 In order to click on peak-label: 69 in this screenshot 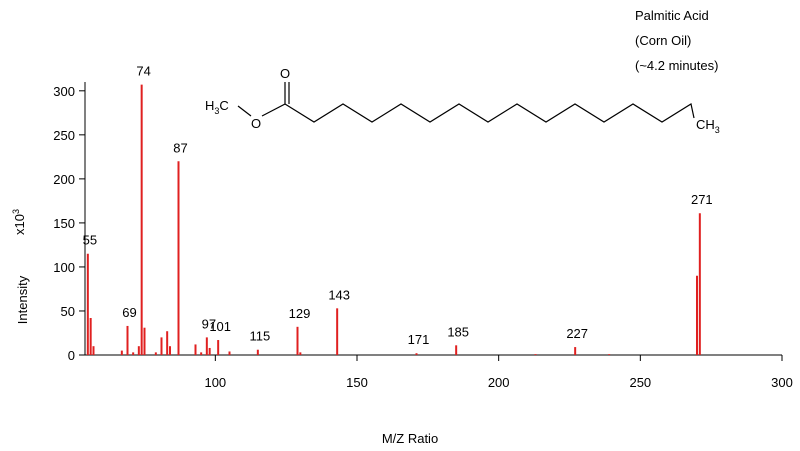, I will do `click(129, 312)`.